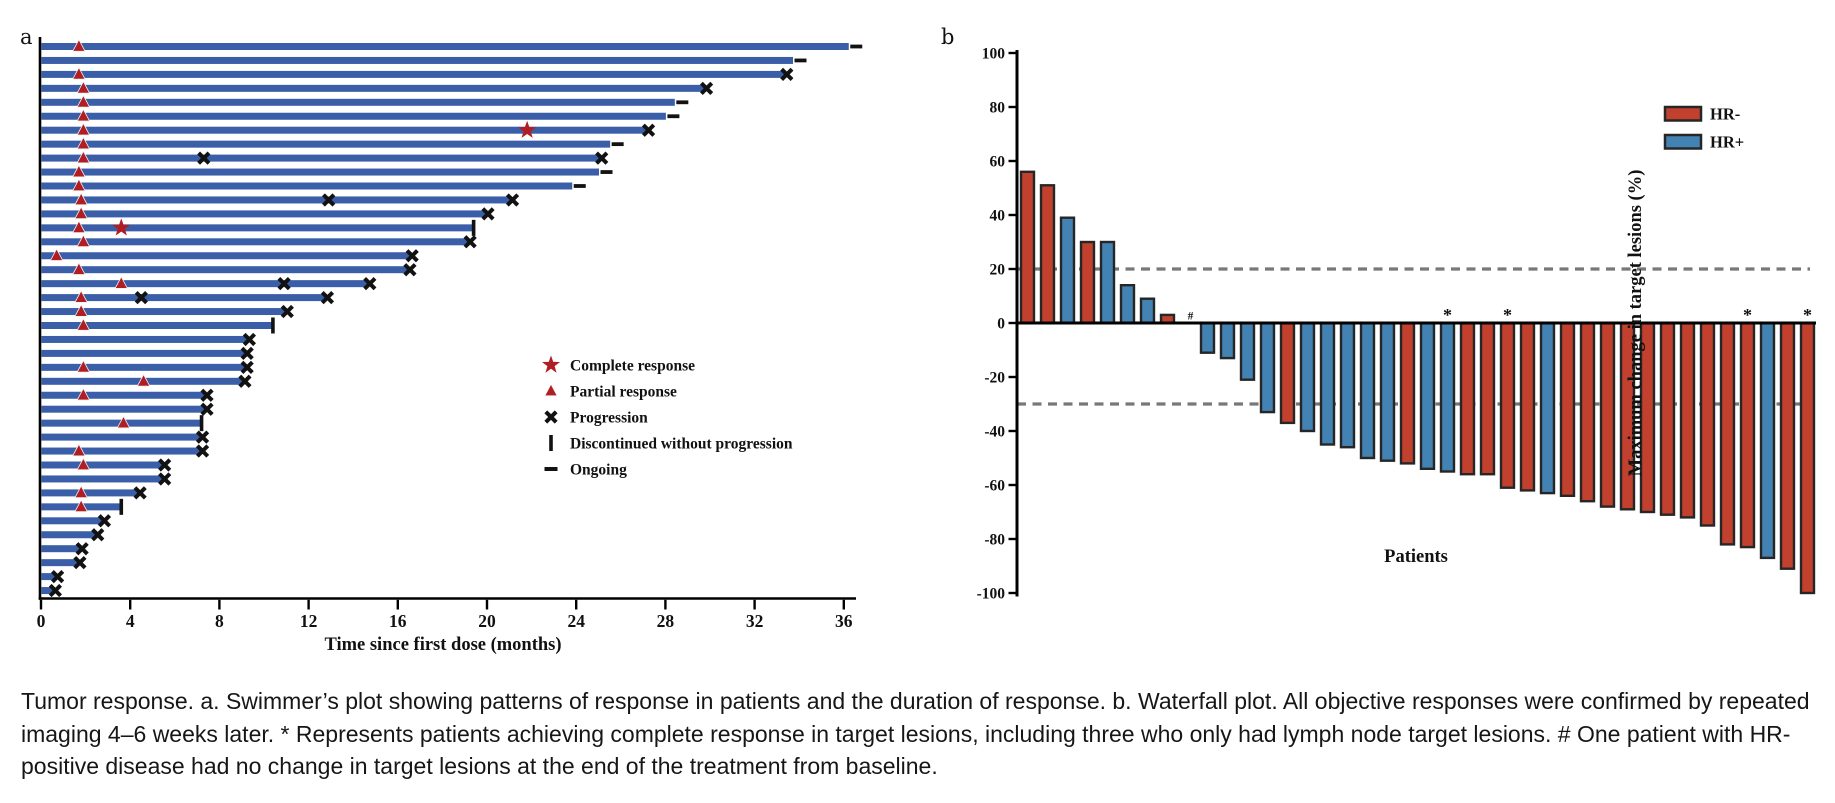 This screenshot has height=803, width=1835. What do you see at coordinates (994, 54) in the screenshot?
I see `y-tick-label: 100` at bounding box center [994, 54].